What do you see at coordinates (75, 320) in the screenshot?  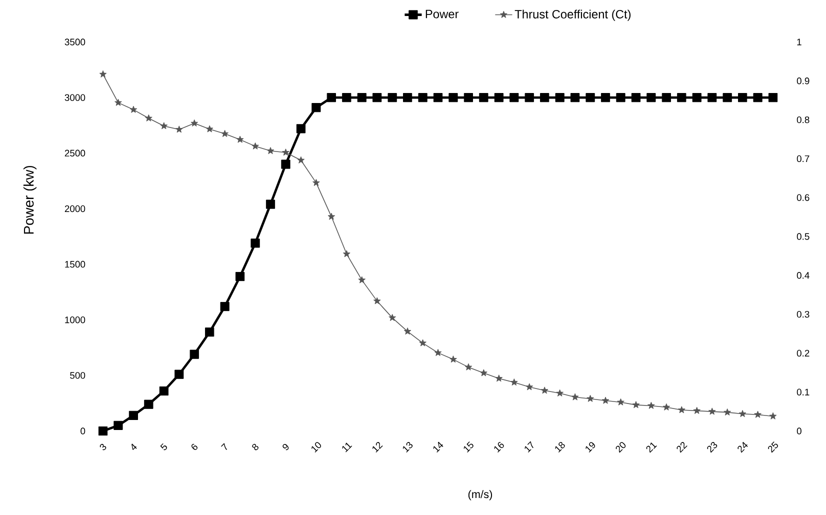 I see `y-tick-label: 1000` at bounding box center [75, 320].